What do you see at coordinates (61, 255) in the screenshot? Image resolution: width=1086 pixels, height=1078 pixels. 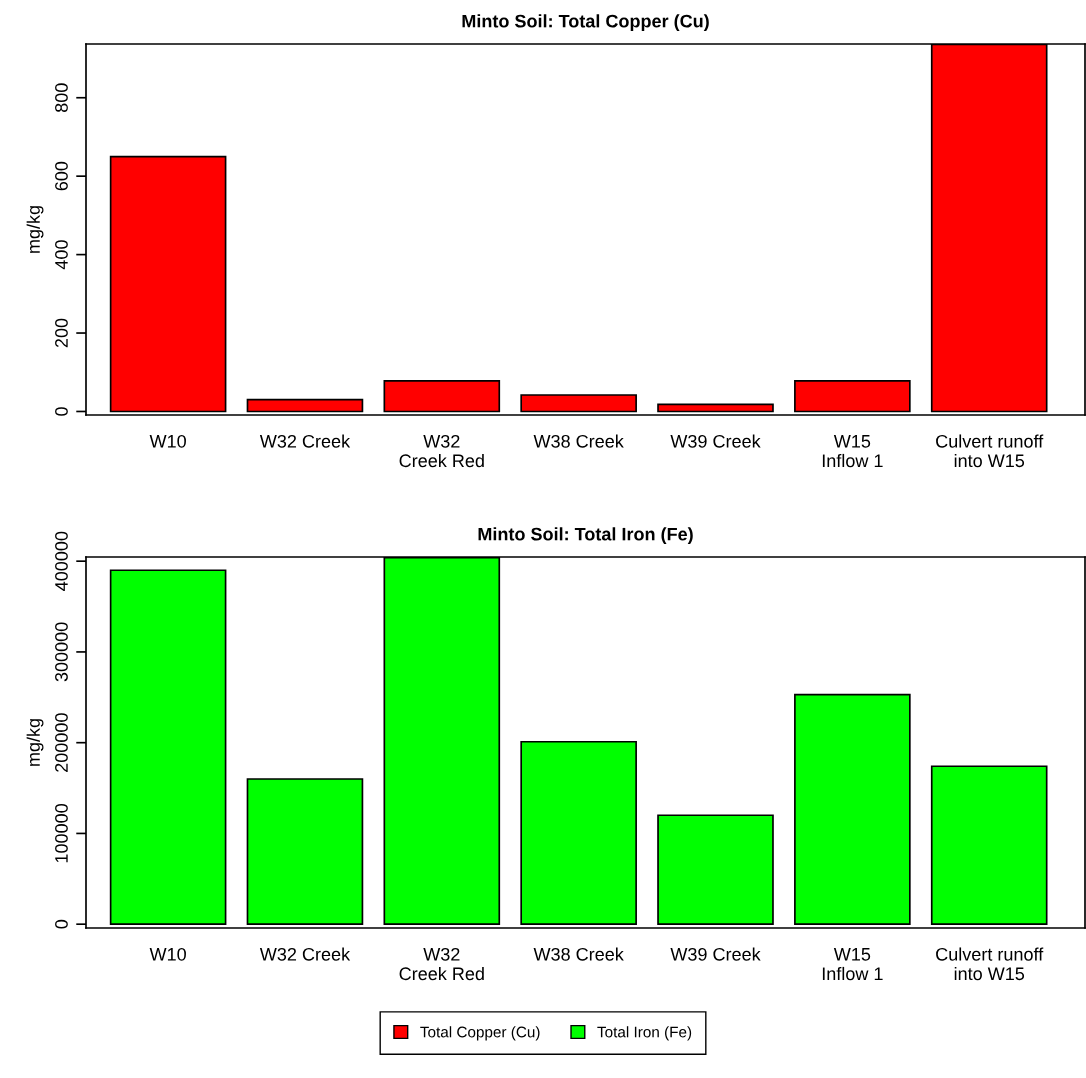 I see `y-tick-label: 400` at bounding box center [61, 255].